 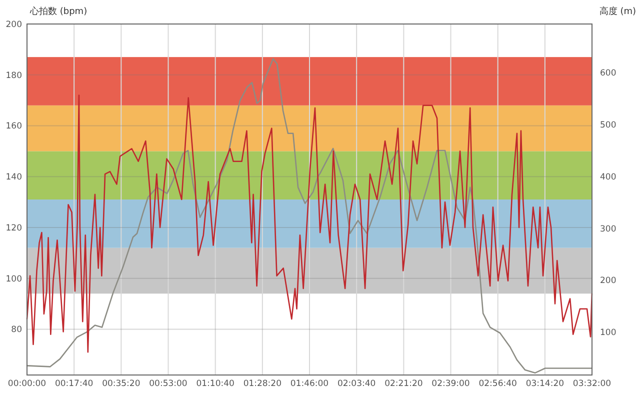 I want to click on y2-tick-label: 200, so click(x=608, y=281).